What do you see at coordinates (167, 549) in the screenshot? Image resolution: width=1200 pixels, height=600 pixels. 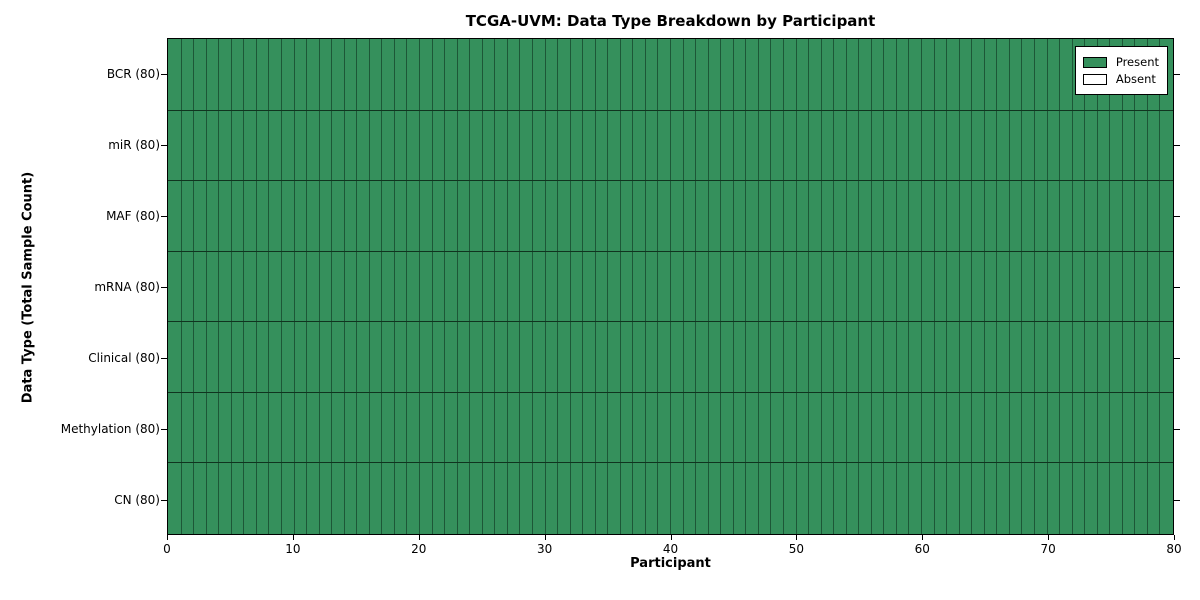 I see `x-tick-label: 0` at bounding box center [167, 549].